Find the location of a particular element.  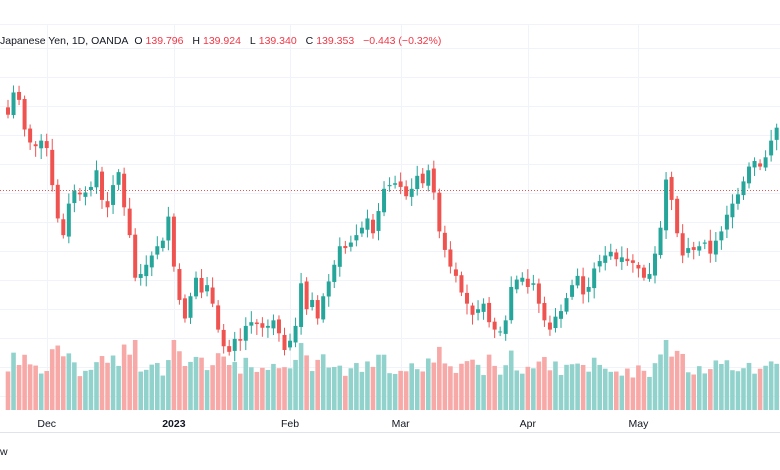

x-tick-label: Mar is located at coordinates (401, 424).